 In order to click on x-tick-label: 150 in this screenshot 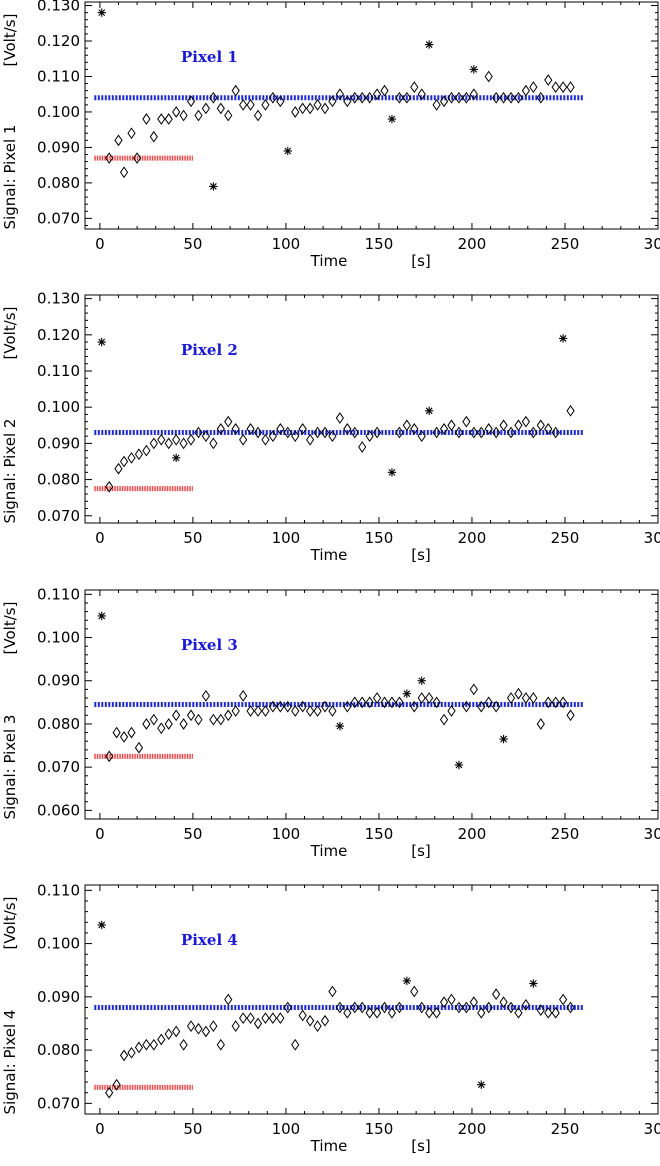, I will do `click(379, 834)`.